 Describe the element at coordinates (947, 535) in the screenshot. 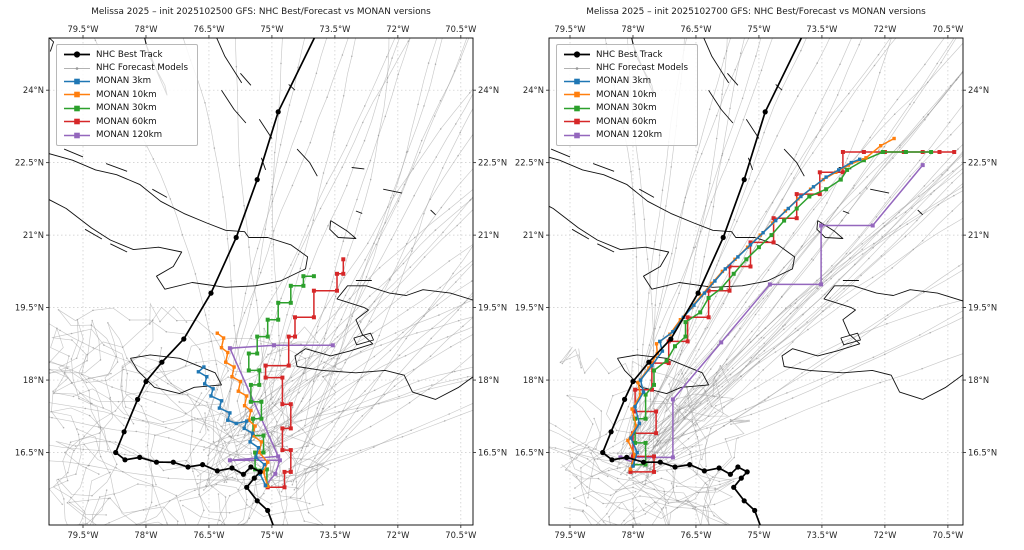

I see `lon-tick-label-bottom: 70.5°W` at that location.